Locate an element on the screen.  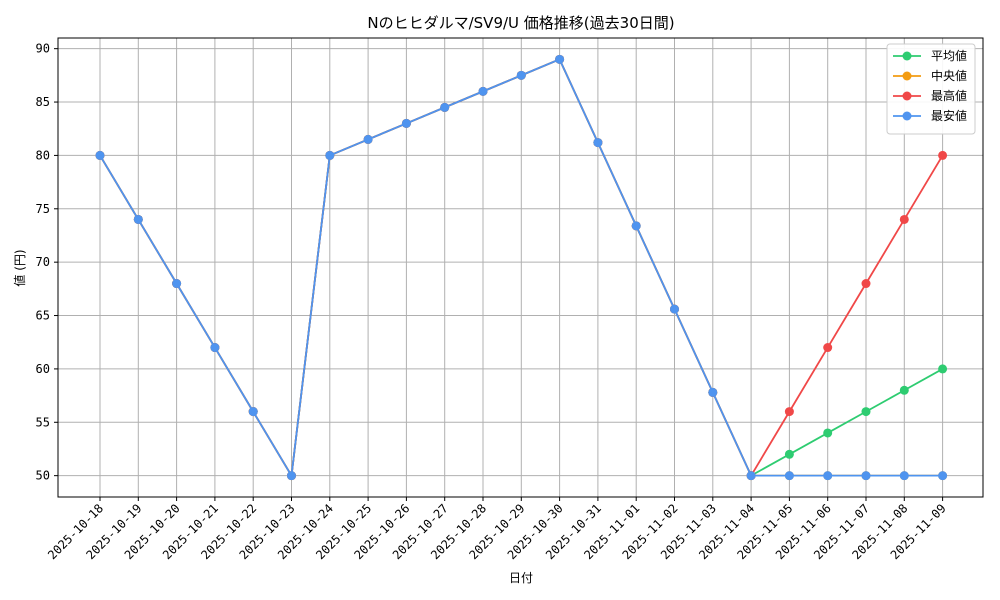
y-tick-label: 50 is located at coordinates (43, 476).